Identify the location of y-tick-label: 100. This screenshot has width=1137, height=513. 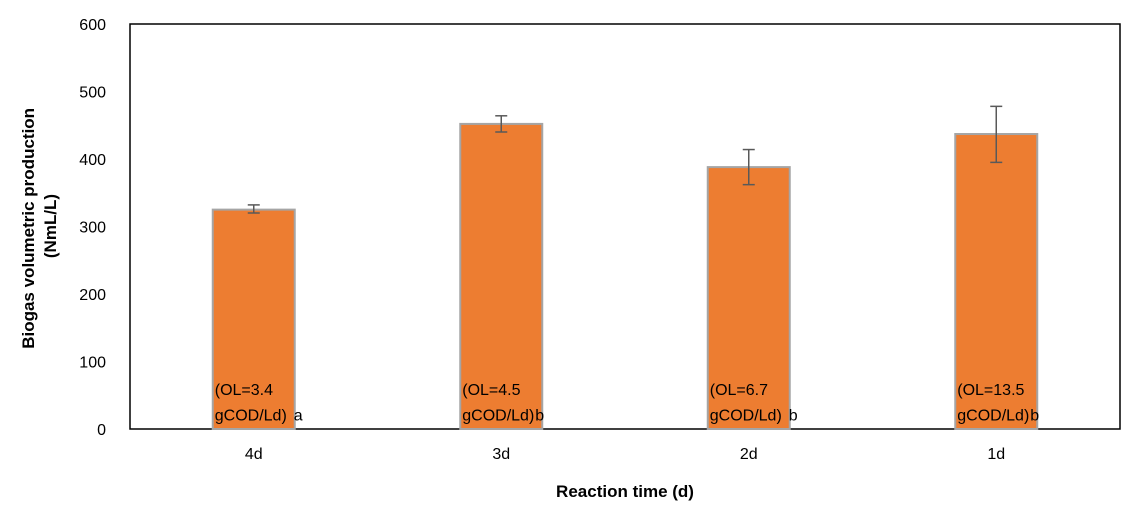
(92, 363).